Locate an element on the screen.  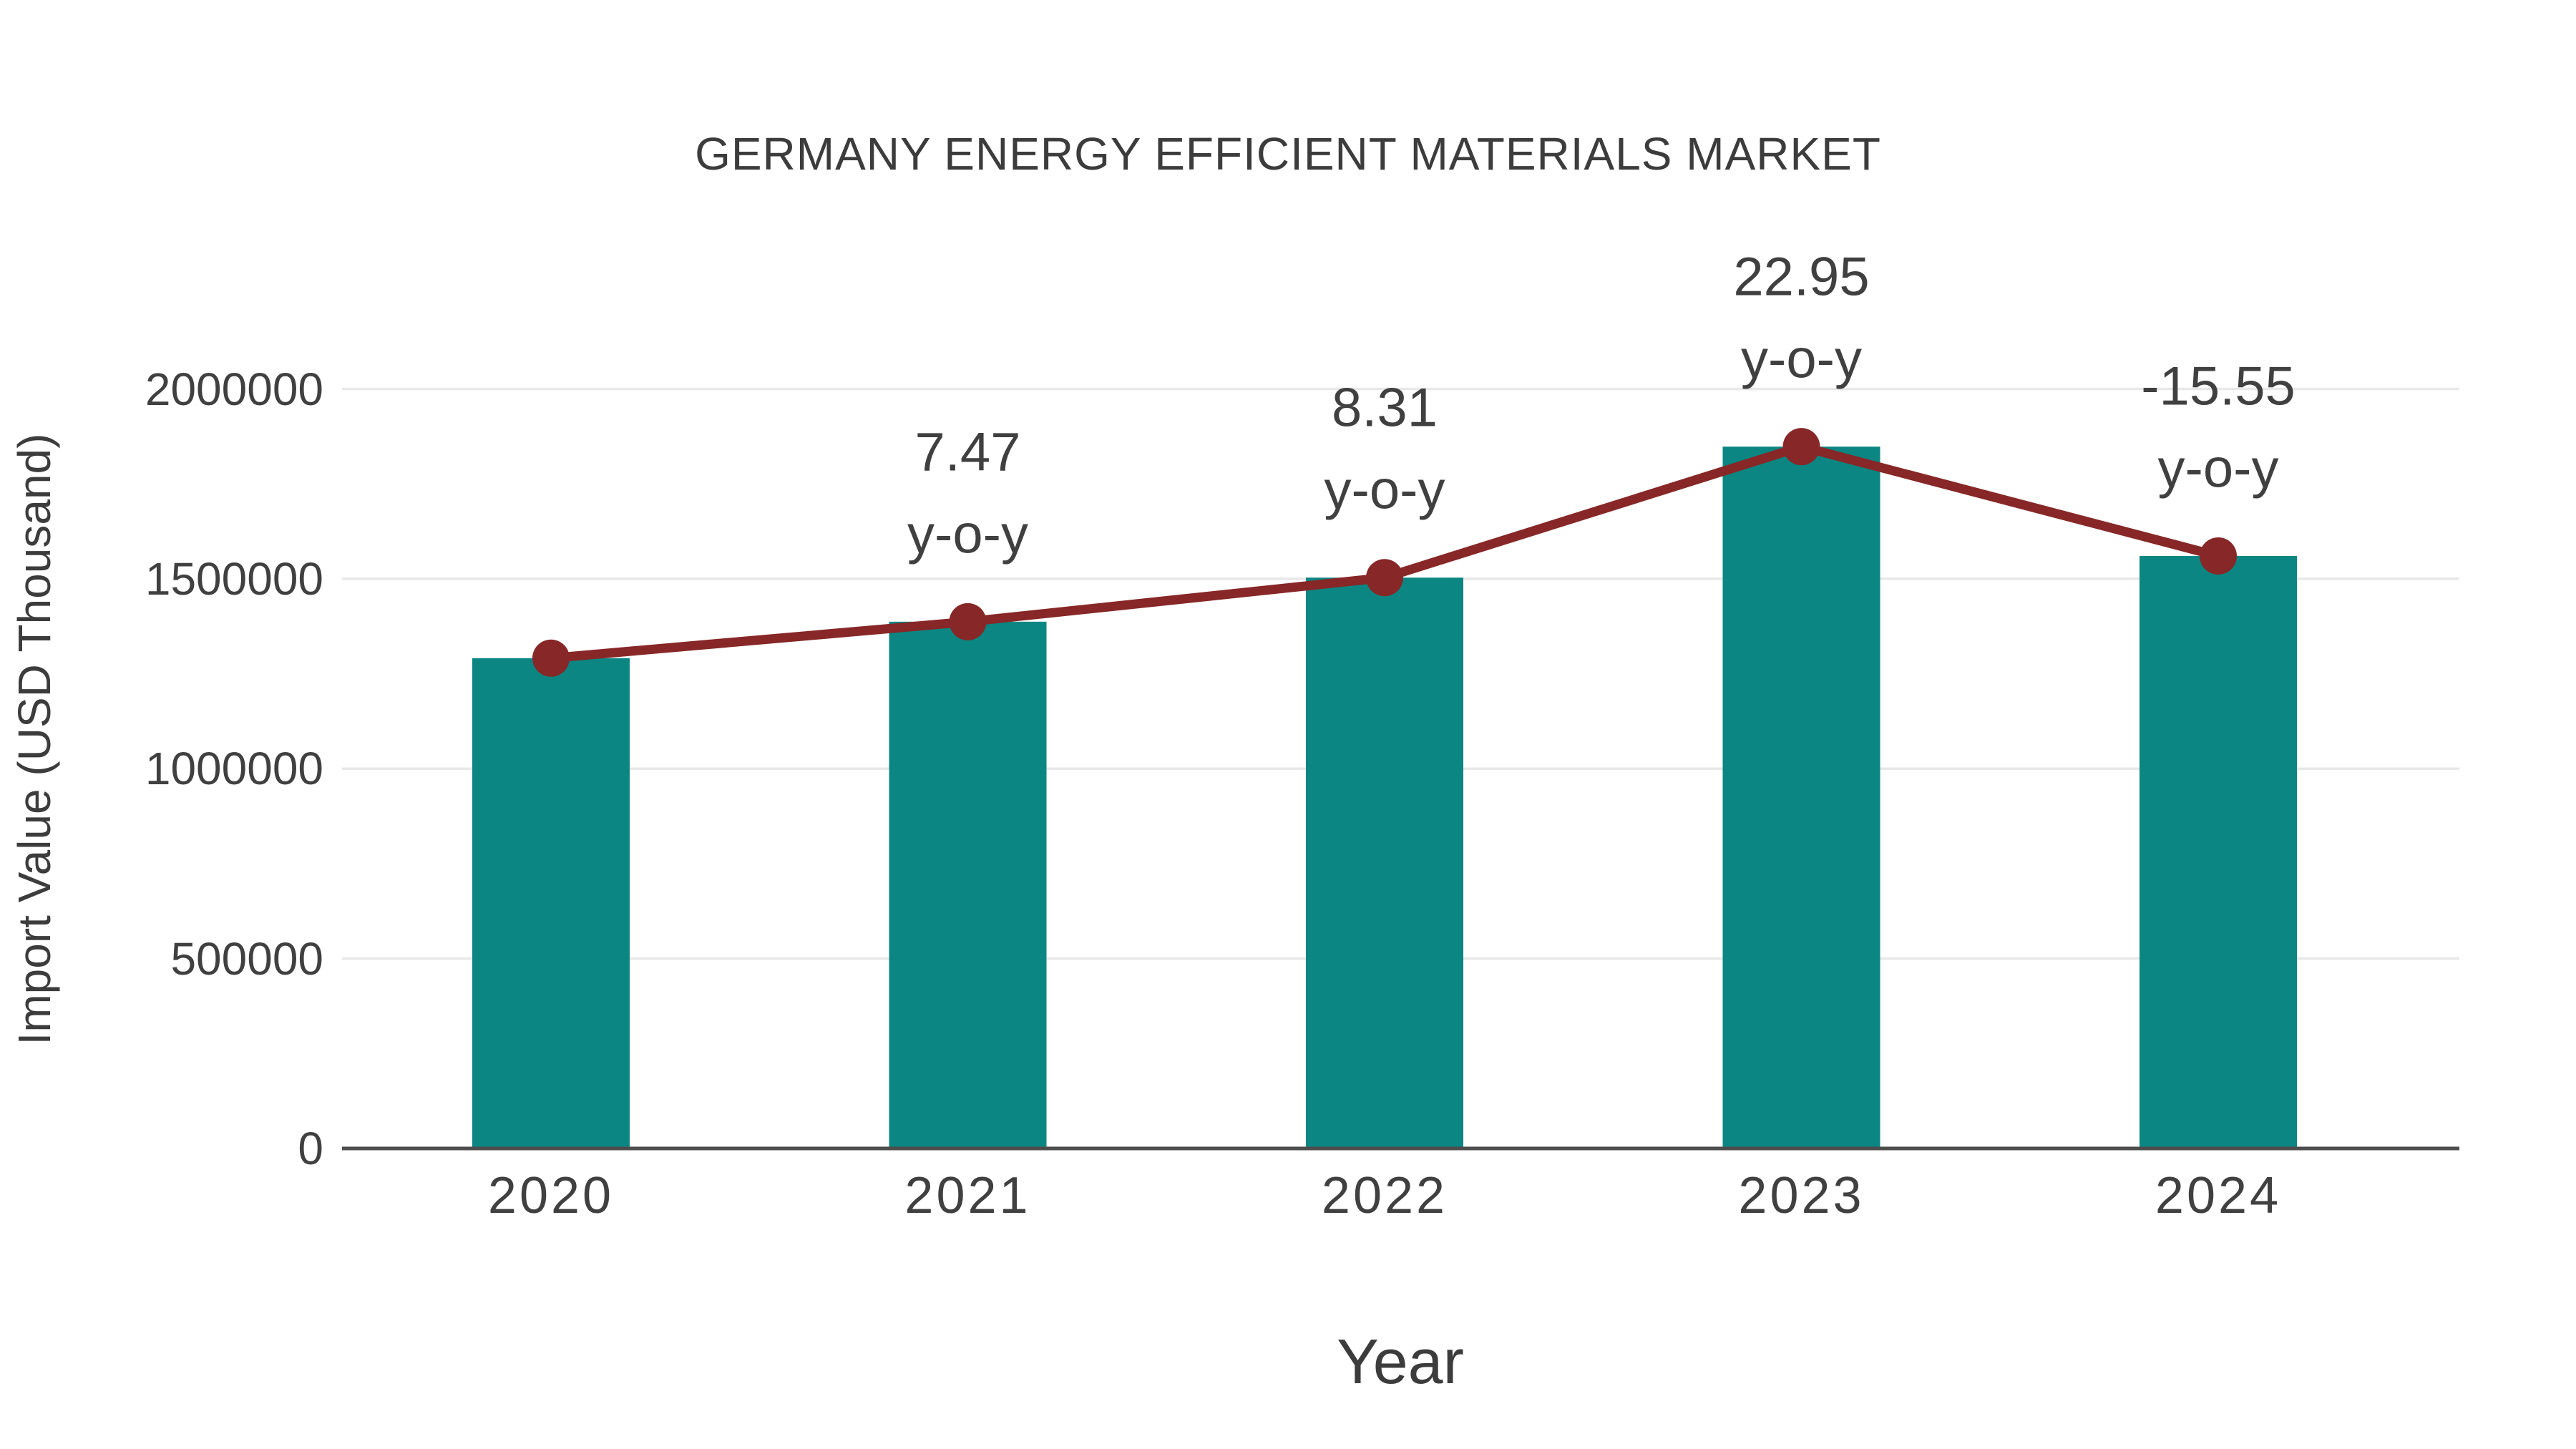
x-axis-title: Year is located at coordinates (1400, 1361).